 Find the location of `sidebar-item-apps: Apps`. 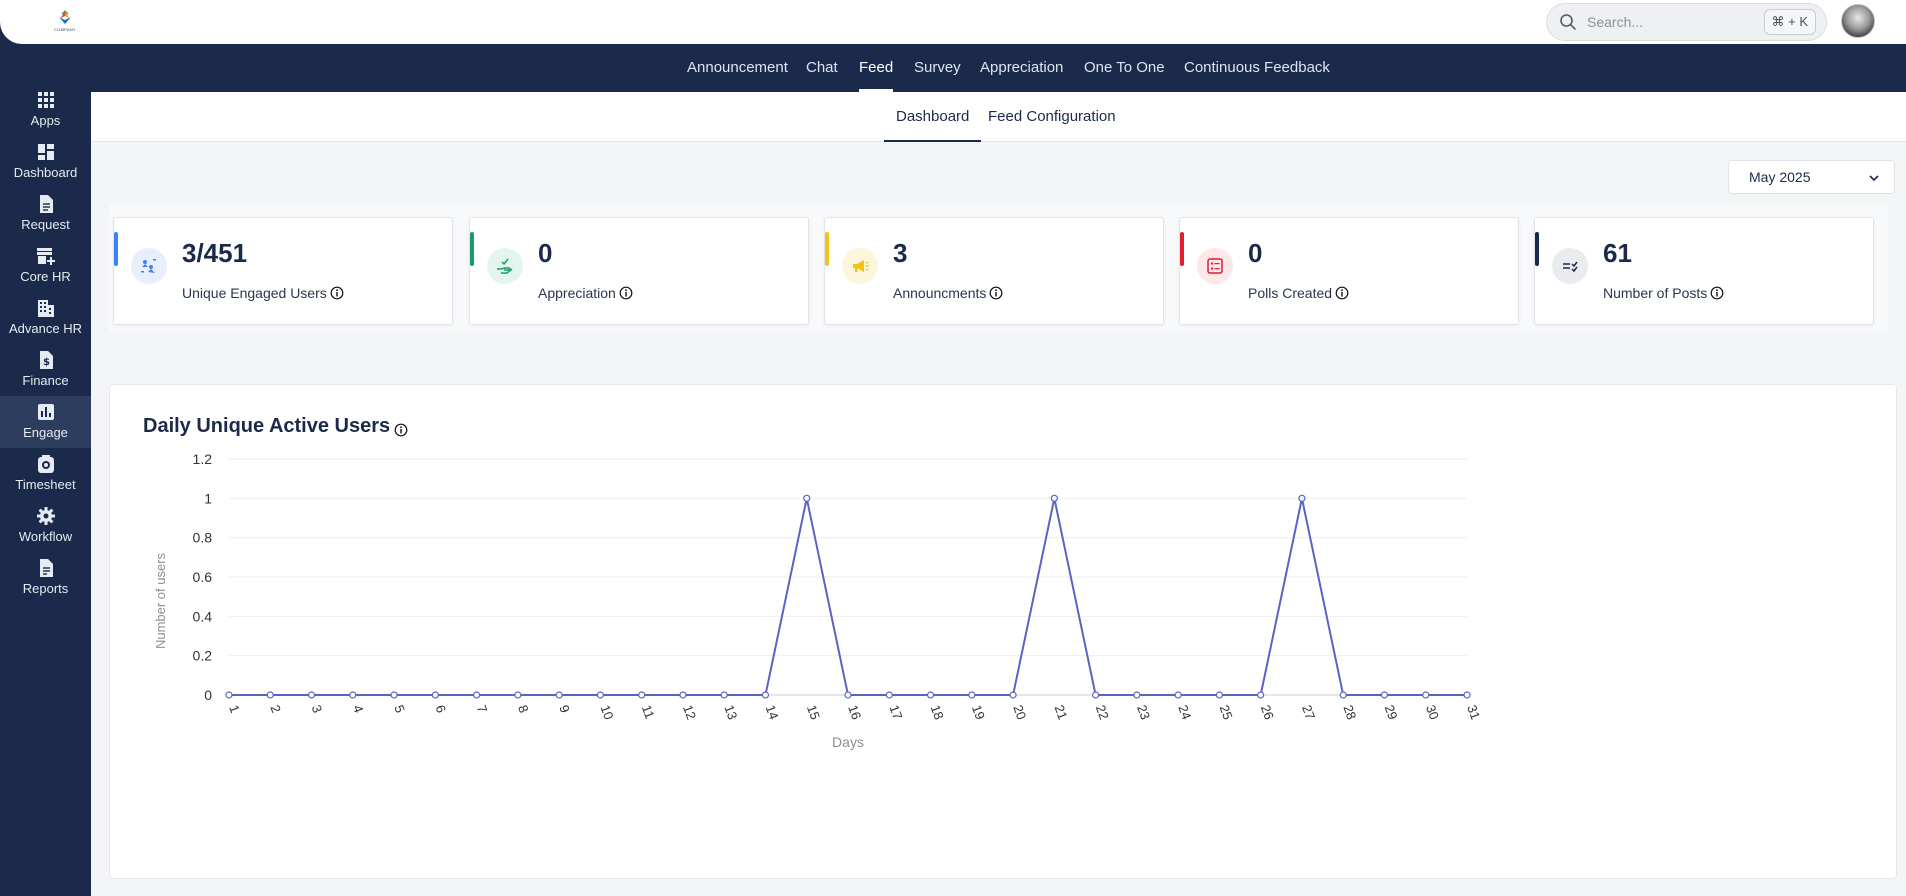

sidebar-item-apps: Apps is located at coordinates (45, 110).